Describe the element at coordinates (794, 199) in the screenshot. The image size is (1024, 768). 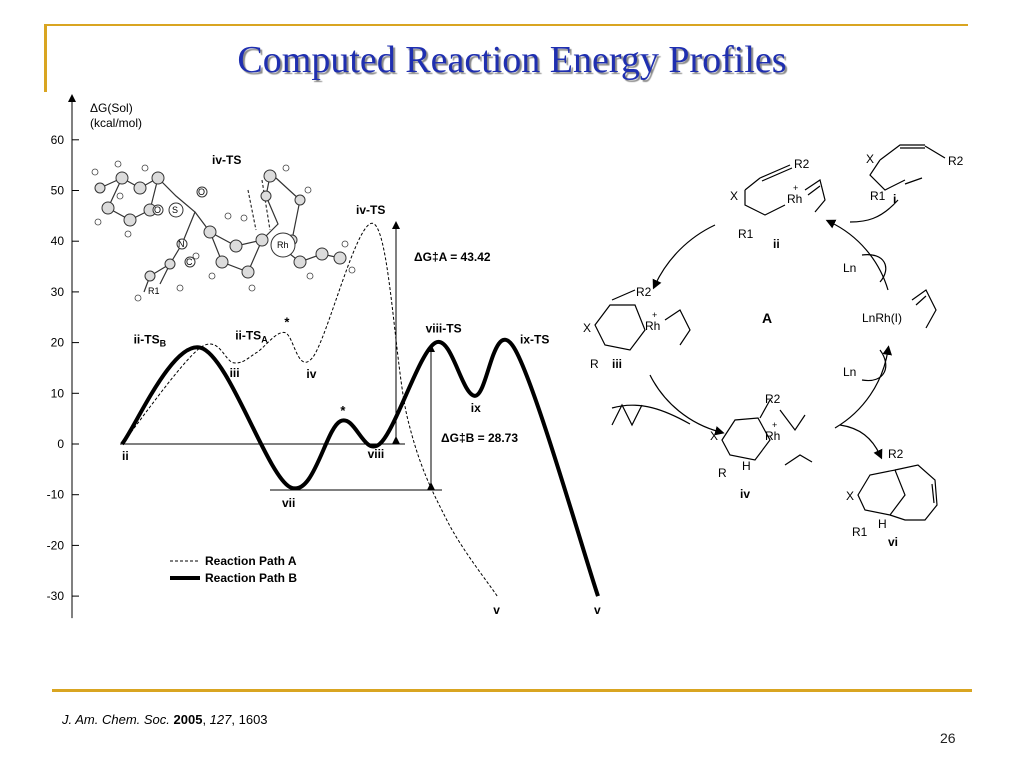
I see `ii-rh: Rh` at that location.